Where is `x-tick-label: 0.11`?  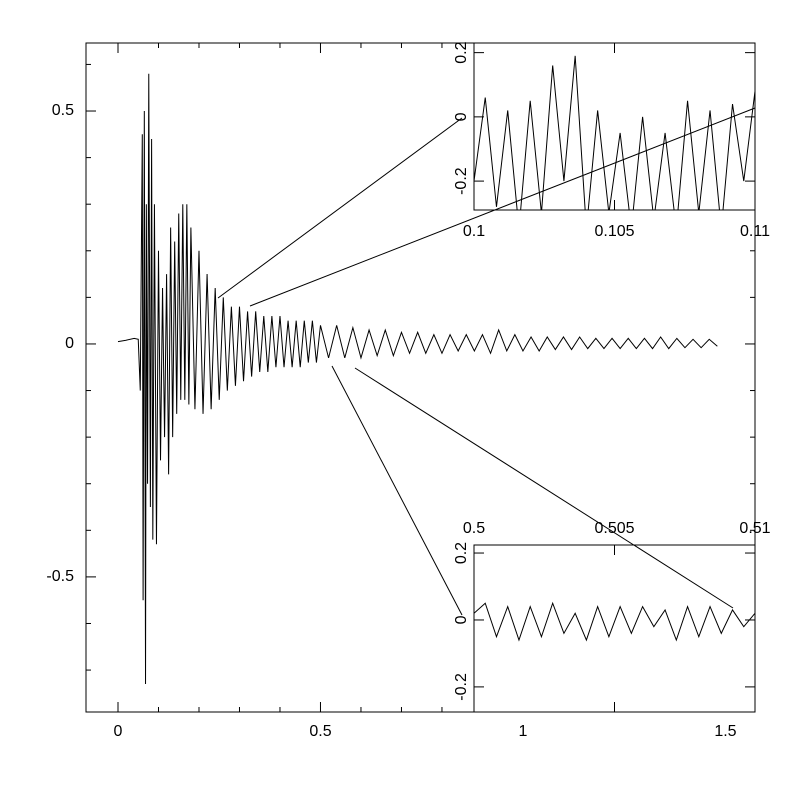 x-tick-label: 0.11 is located at coordinates (755, 231).